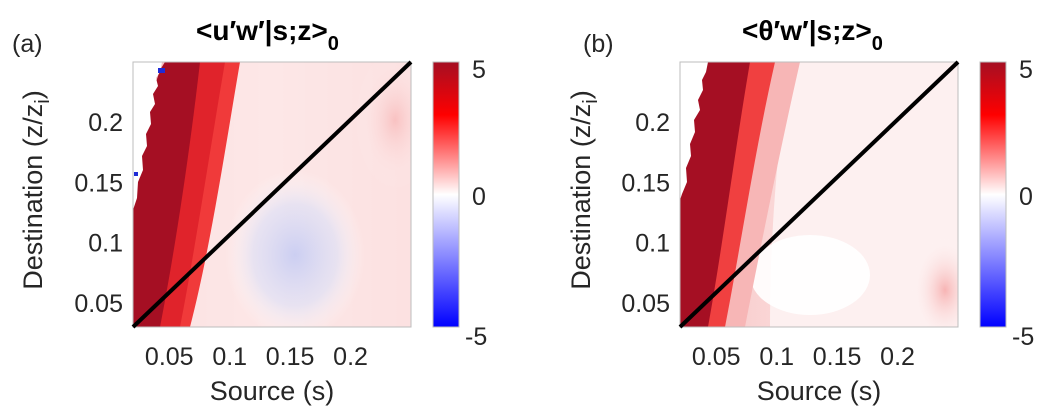 The width and height of the screenshot is (1059, 415). I want to click on panel-b-title: <θ′w′|s;z>0, so click(812, 35).